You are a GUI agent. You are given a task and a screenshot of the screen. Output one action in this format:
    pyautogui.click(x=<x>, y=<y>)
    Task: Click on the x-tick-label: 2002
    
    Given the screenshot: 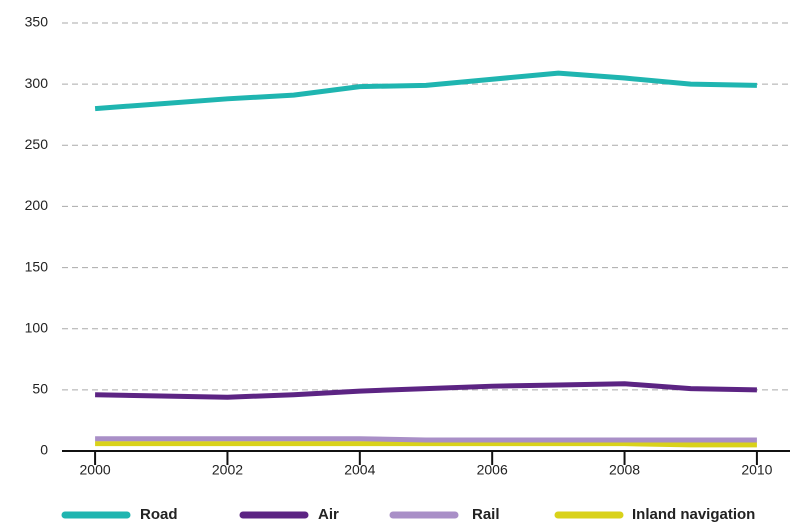 What is the action you would take?
    pyautogui.click(x=227, y=470)
    